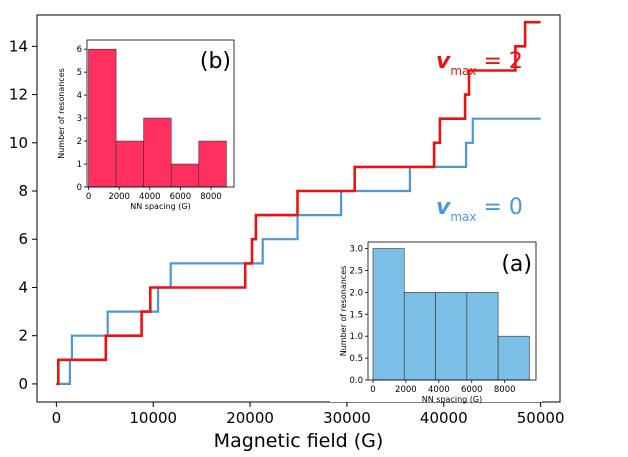  What do you see at coordinates (500, 61) in the screenshot?
I see `series-label-rest: = 2` at bounding box center [500, 61].